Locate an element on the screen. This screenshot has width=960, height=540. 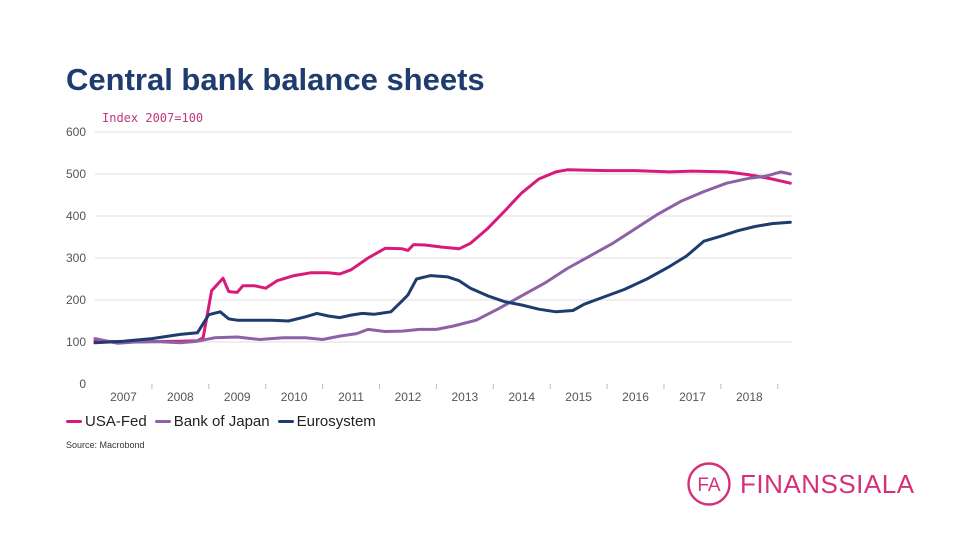
legend-swatch-eurosystem is located at coordinates (285, 421).